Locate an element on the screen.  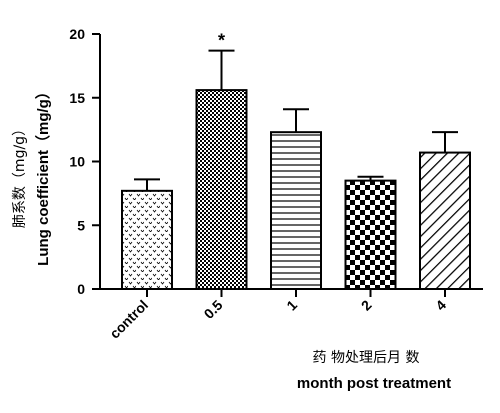
x-tick-label: 0.5 is located at coordinates (213, 309).